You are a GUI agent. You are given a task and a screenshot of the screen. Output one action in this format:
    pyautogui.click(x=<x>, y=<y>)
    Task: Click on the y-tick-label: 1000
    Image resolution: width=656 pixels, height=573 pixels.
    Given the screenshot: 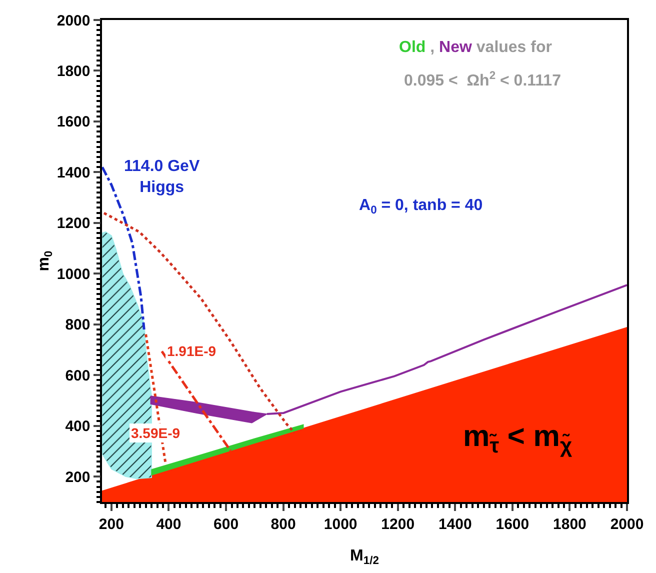 What is the action you would take?
    pyautogui.click(x=73, y=274)
    